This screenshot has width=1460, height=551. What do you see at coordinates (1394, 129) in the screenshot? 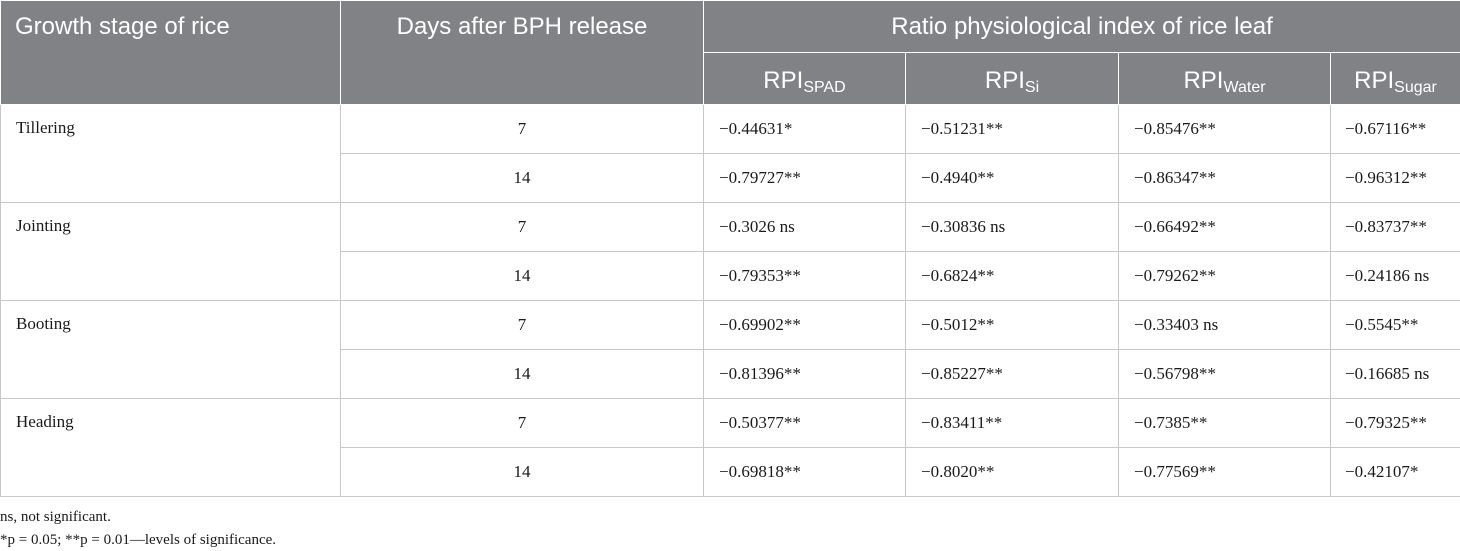
I see `value-cell: −0.67116**` at bounding box center [1394, 129].